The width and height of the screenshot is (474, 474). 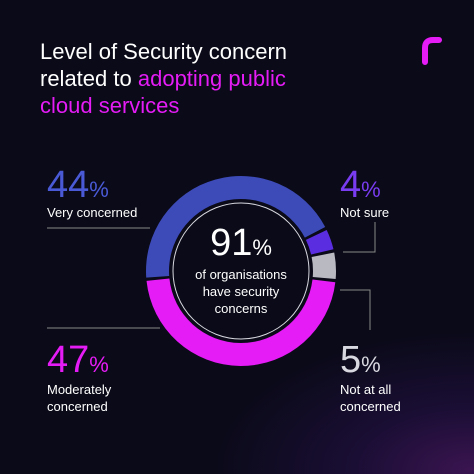 What do you see at coordinates (241, 291) in the screenshot?
I see `center-text: of organisations have security concerns` at bounding box center [241, 291].